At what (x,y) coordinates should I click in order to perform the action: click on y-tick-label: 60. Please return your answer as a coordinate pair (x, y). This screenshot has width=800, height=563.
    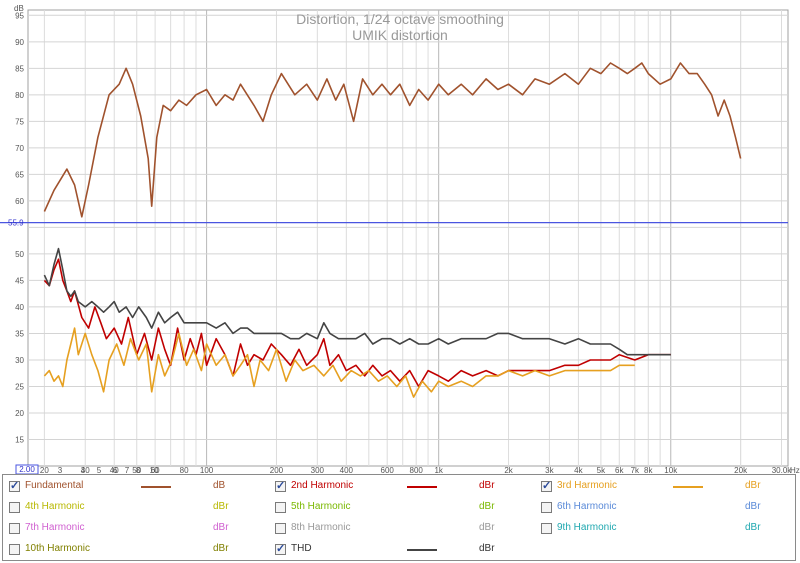
    Looking at the image, I should click on (19, 201).